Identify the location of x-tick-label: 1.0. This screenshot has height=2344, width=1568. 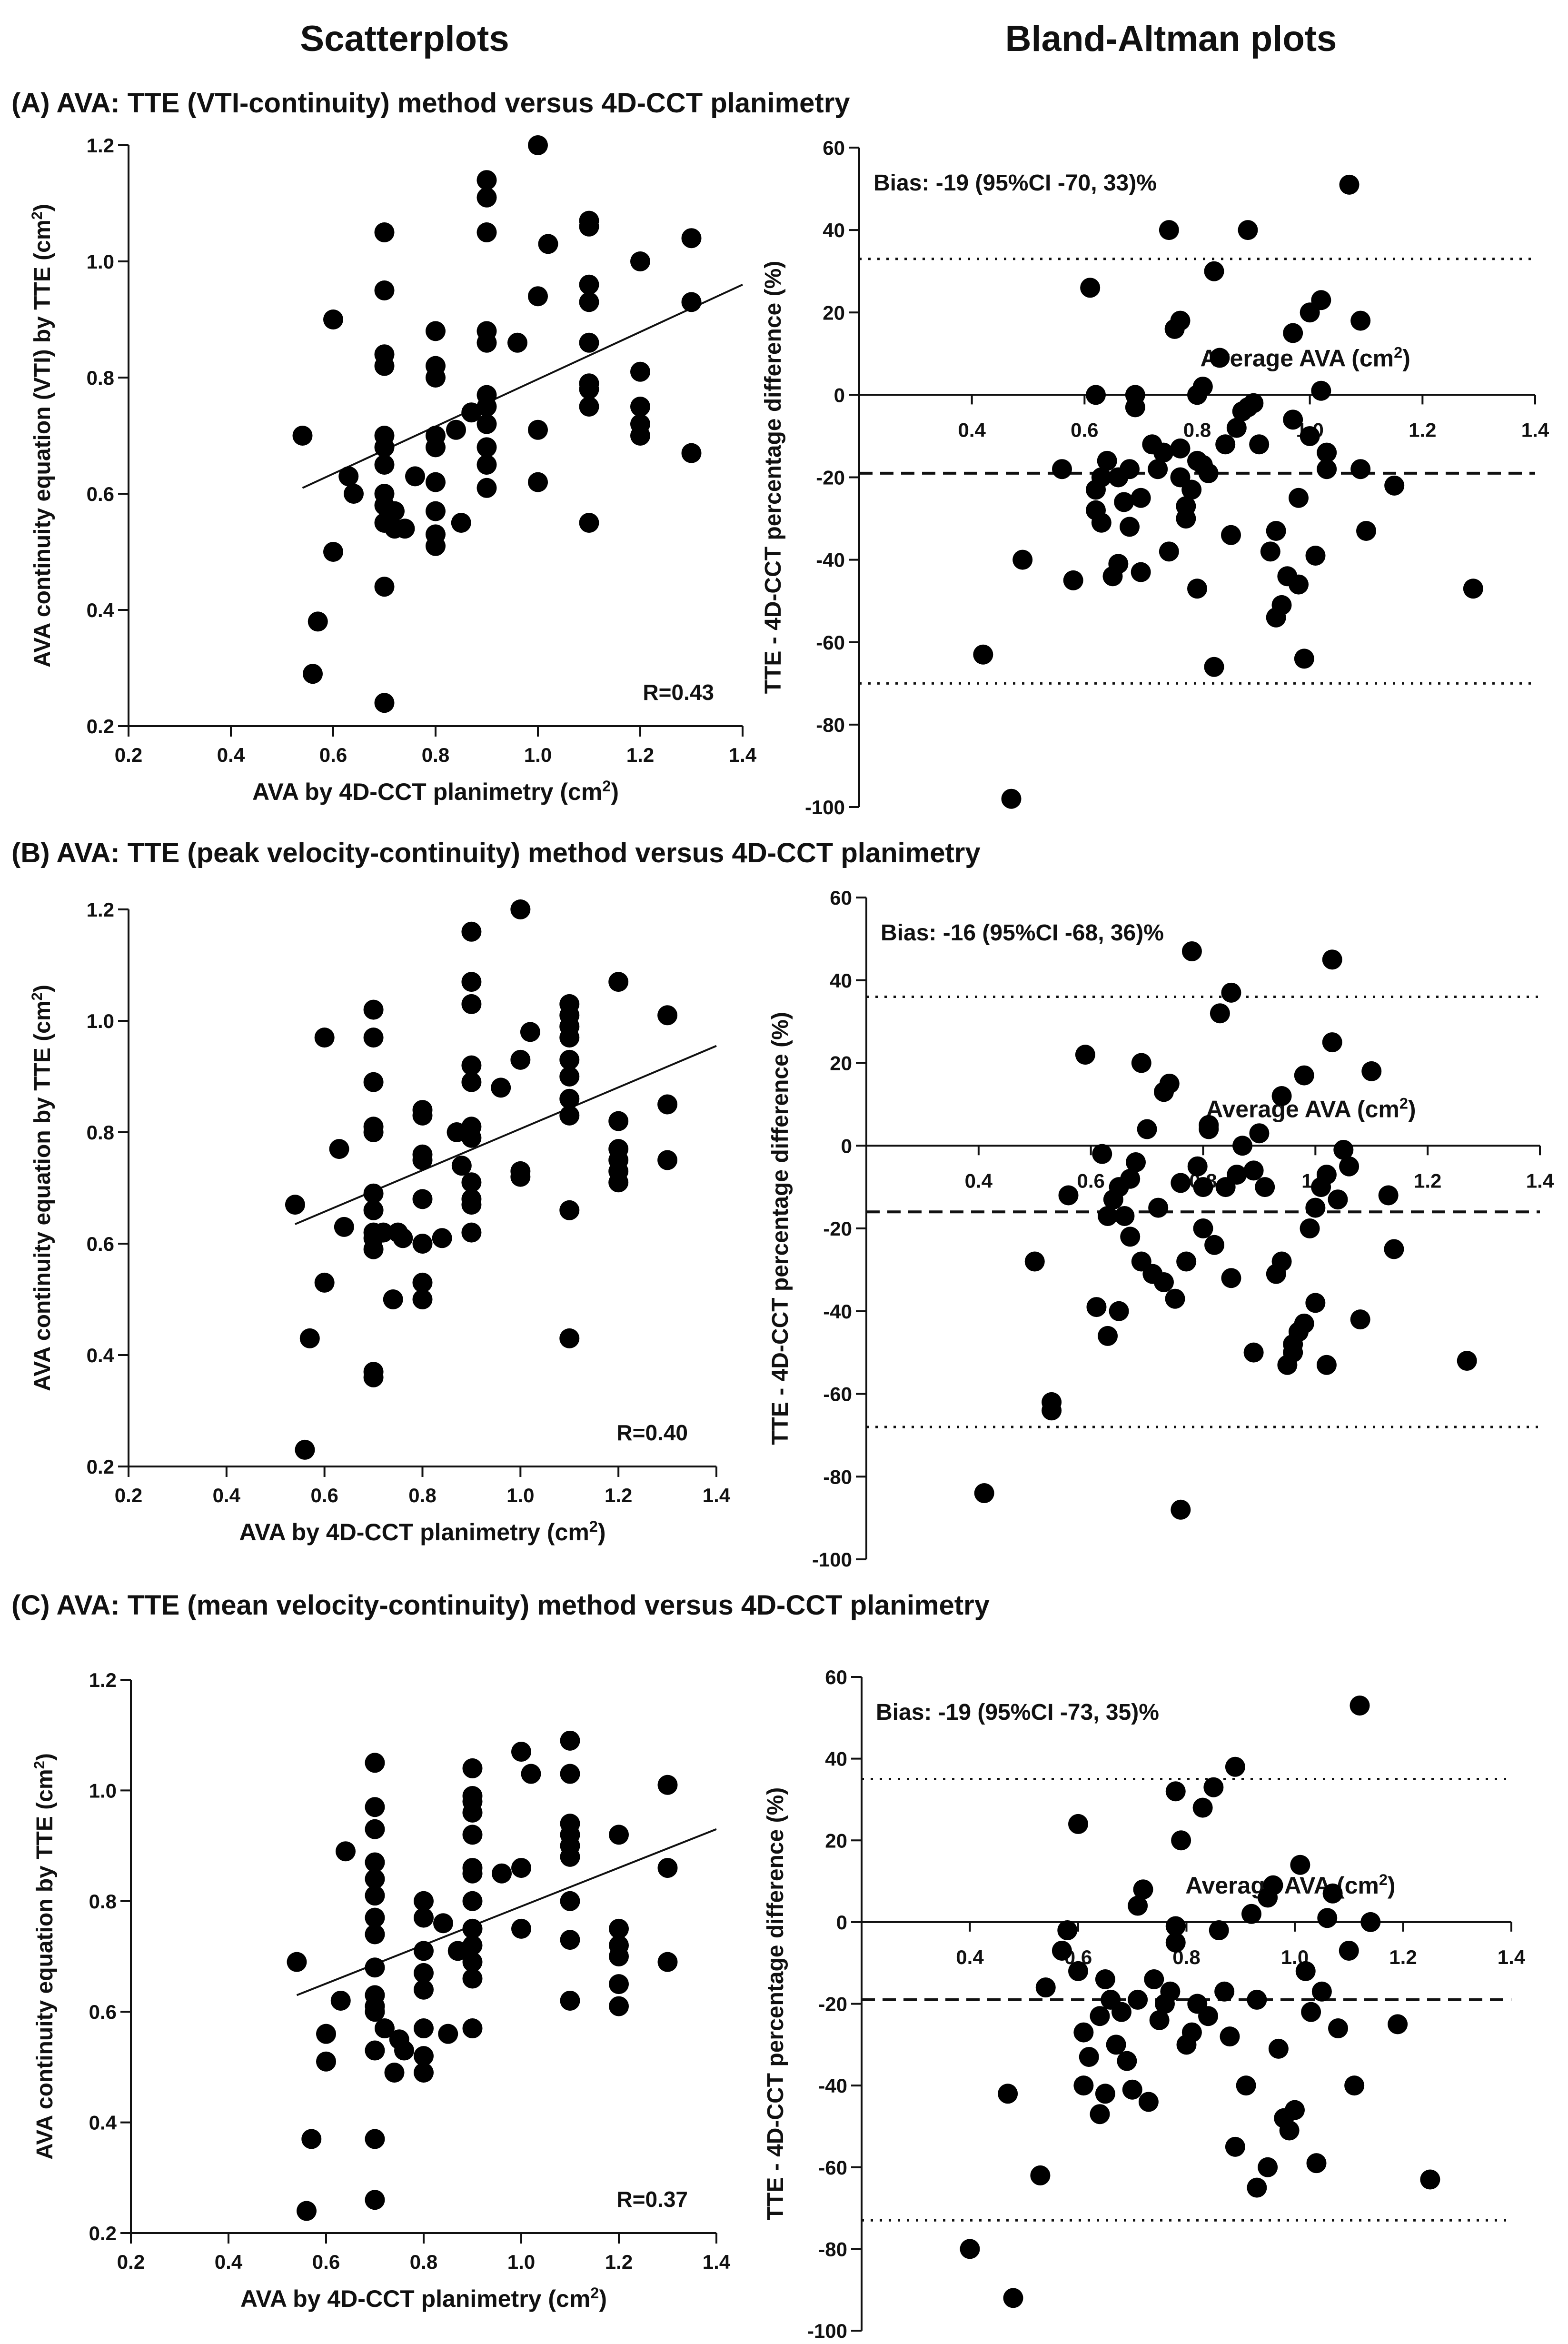
(538, 755).